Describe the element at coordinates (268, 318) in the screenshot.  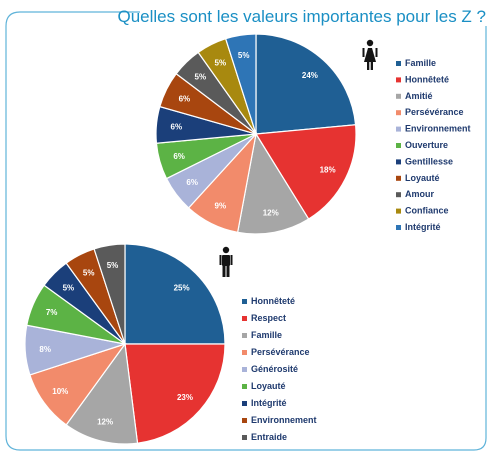
I see `legend-label-respect: Respect` at that location.